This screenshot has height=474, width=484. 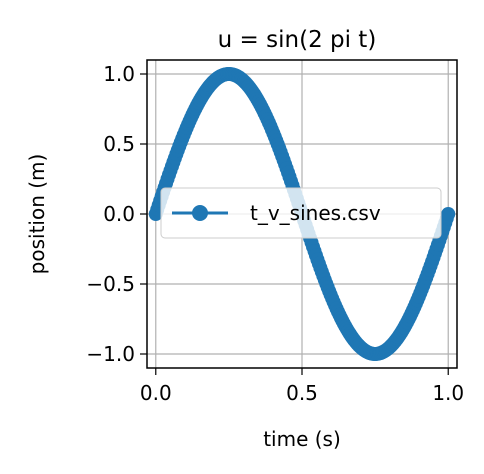 I want to click on x-axis-ticks: 0.0 0.5 1.0, so click(x=302, y=386).